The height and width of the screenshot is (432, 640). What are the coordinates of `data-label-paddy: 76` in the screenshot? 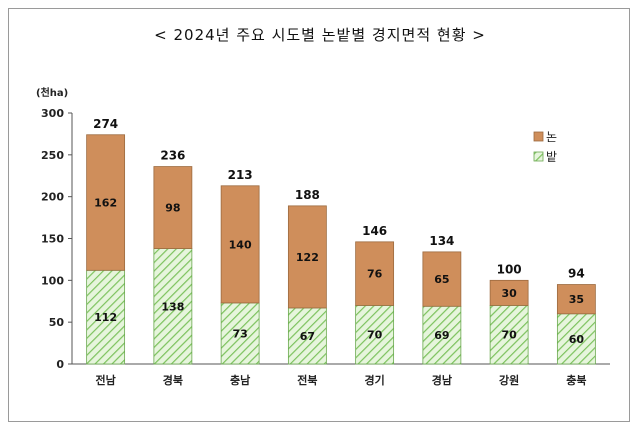 It's located at (375, 274).